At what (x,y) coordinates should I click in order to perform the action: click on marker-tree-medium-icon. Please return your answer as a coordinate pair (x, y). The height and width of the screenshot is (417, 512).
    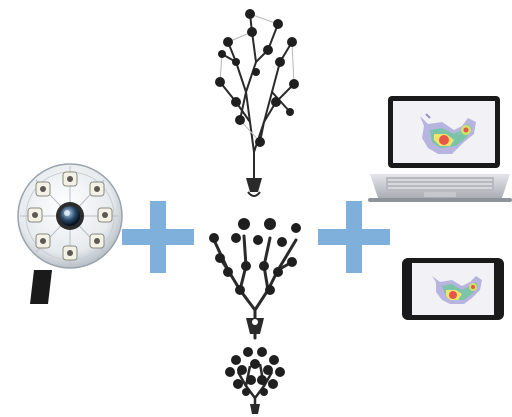
    Looking at the image, I should click on (255, 279).